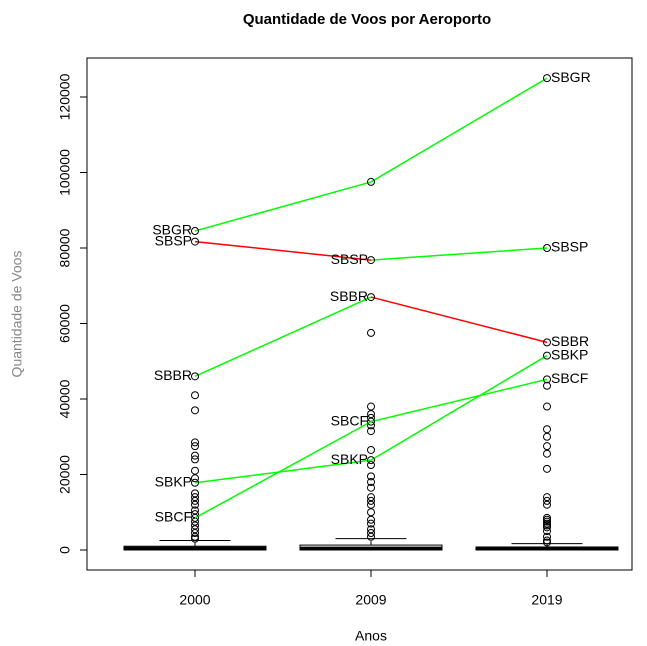 This screenshot has height=646, width=647. Describe the element at coordinates (367, 19) in the screenshot. I see `chart-title: Quantidade de Voos por Aeroporto` at that location.